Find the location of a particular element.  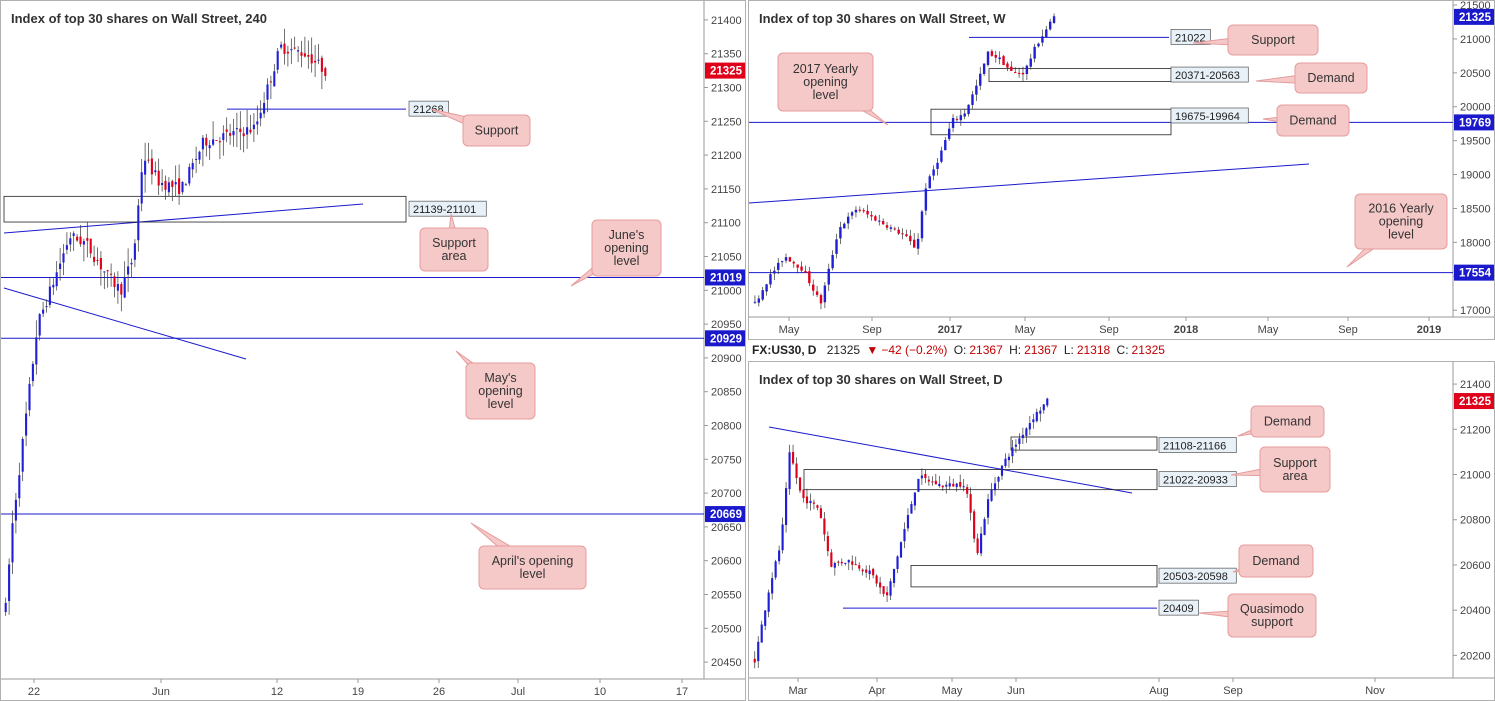

h4-trendline-support is located at coordinates (183, 218).